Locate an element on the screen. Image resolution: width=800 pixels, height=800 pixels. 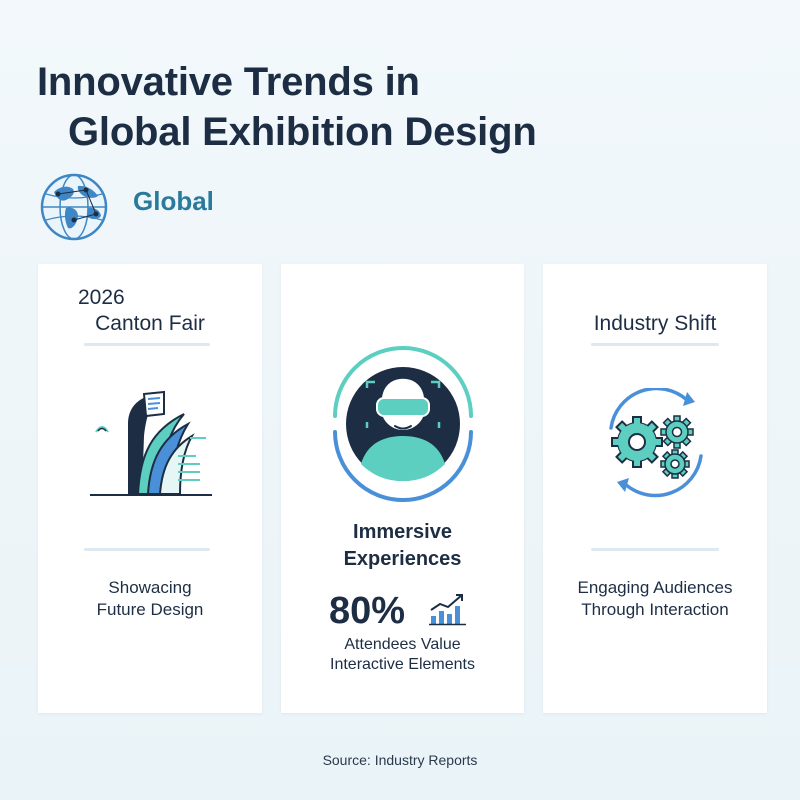
globe-icon is located at coordinates (74, 207).